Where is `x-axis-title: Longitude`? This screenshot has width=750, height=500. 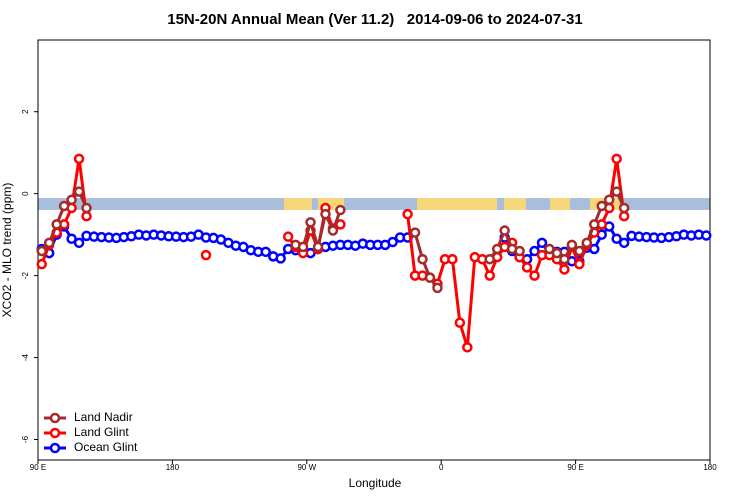 x-axis-title: Longitude is located at coordinates (375, 483).